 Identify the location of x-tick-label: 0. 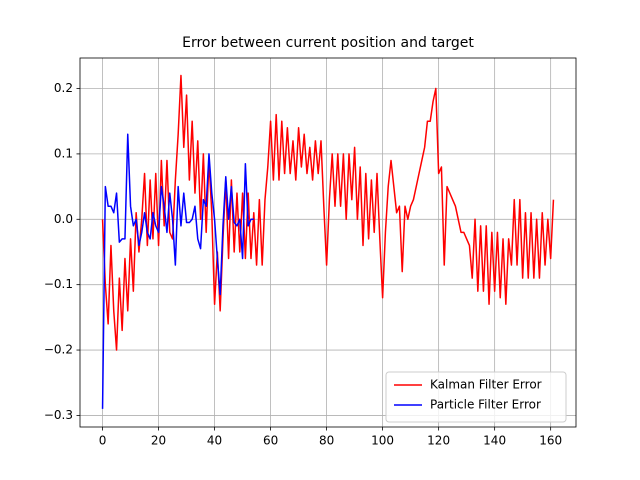
(103, 441).